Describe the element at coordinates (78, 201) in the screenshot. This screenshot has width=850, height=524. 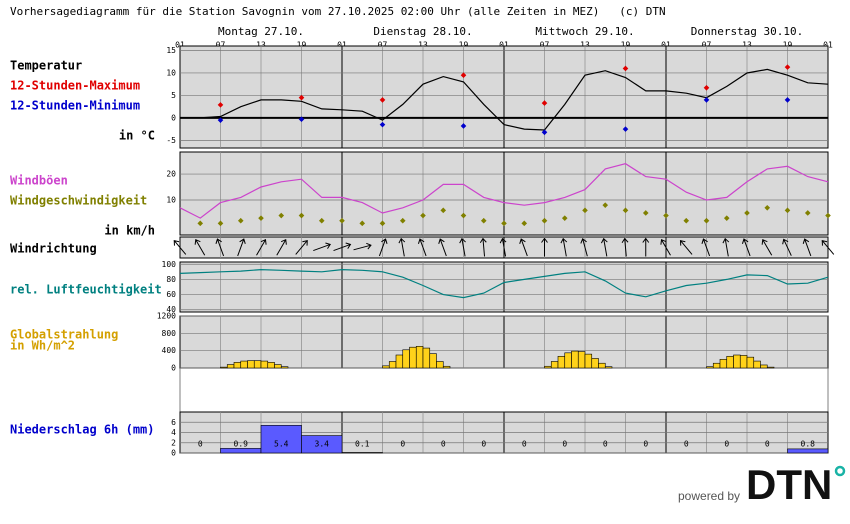
I see `panel-label: Windgeschwindigkeit` at that location.